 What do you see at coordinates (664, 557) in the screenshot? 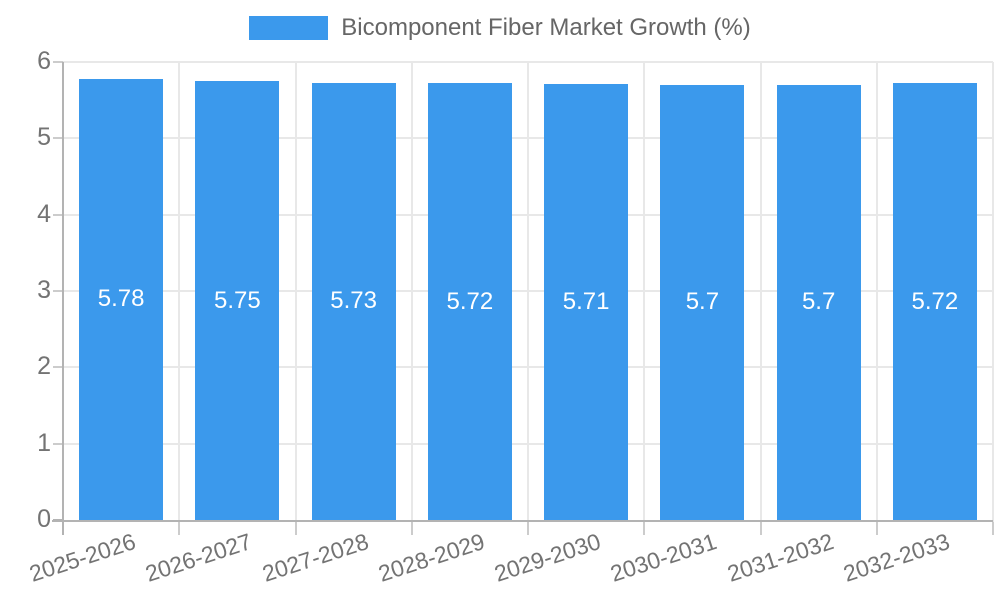
I see `x-axis-tick-label: 2030-2031` at bounding box center [664, 557].